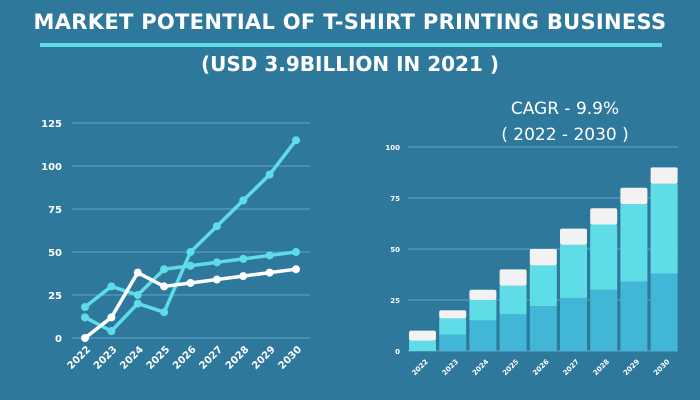  Describe the element at coordinates (351, 45) in the screenshot. I see `title-divider` at that location.